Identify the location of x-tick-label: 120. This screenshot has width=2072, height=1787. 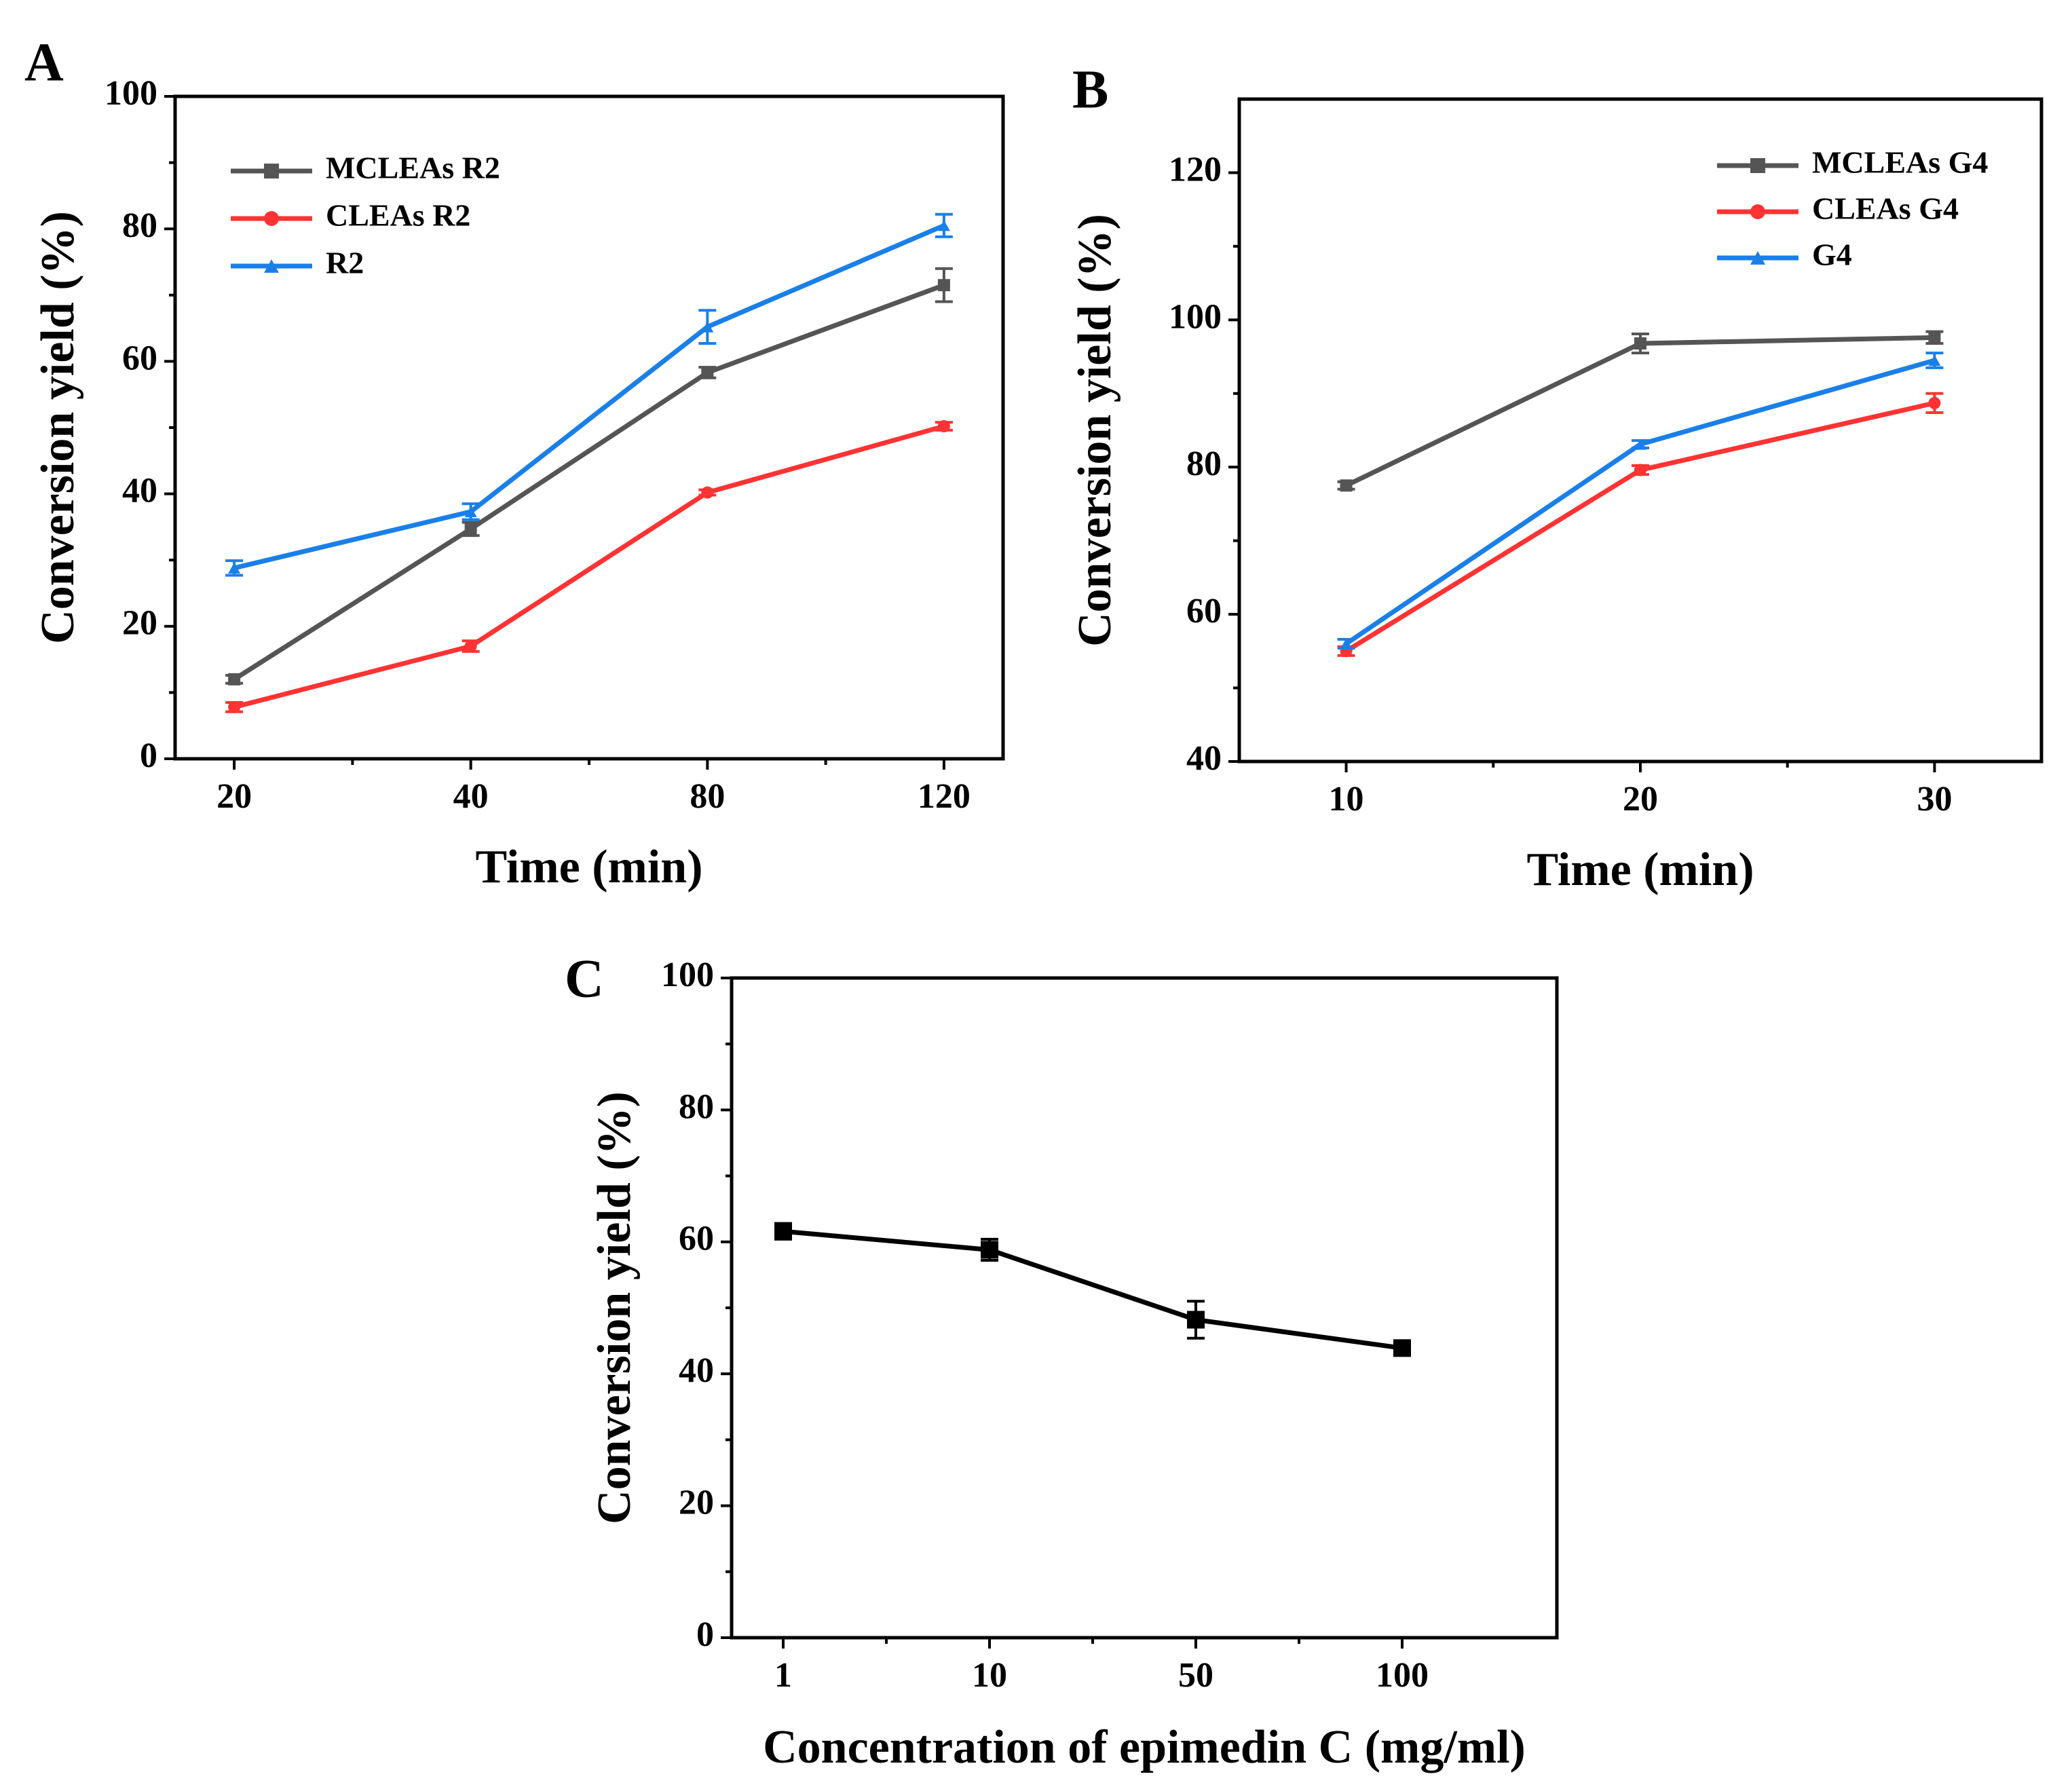
(944, 797).